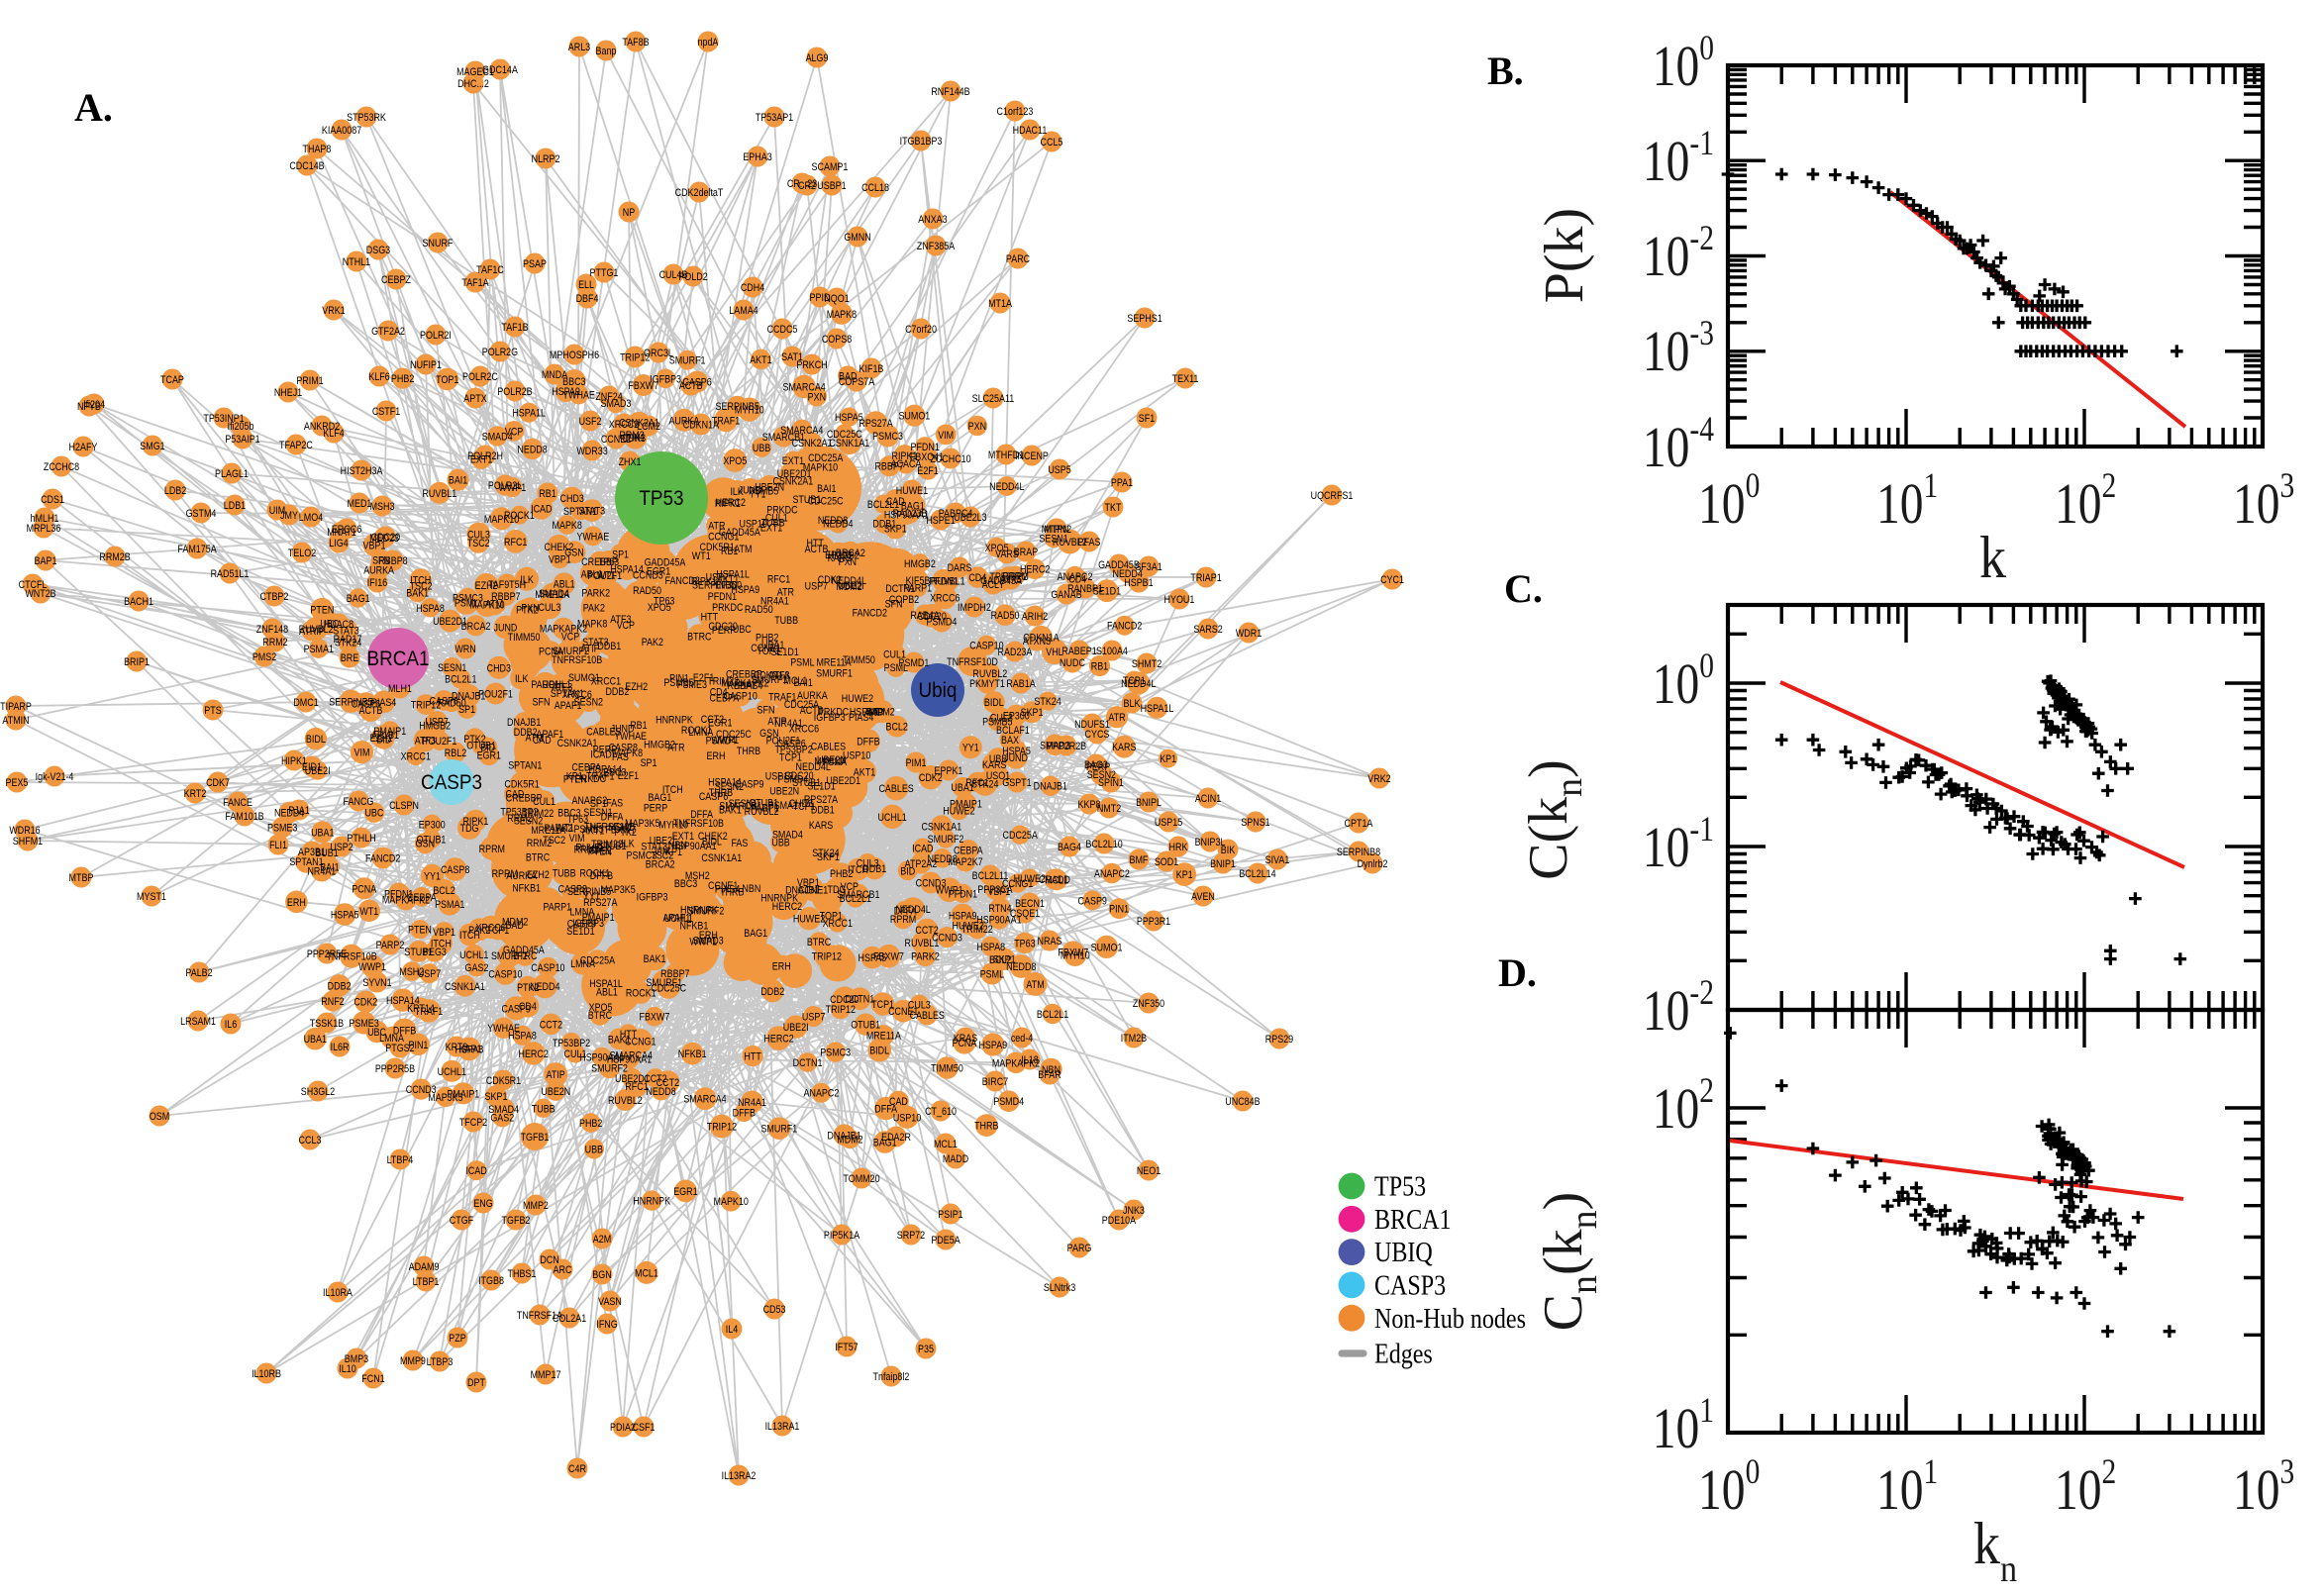  I want to click on svg-text: MDM2, so click(849, 587).